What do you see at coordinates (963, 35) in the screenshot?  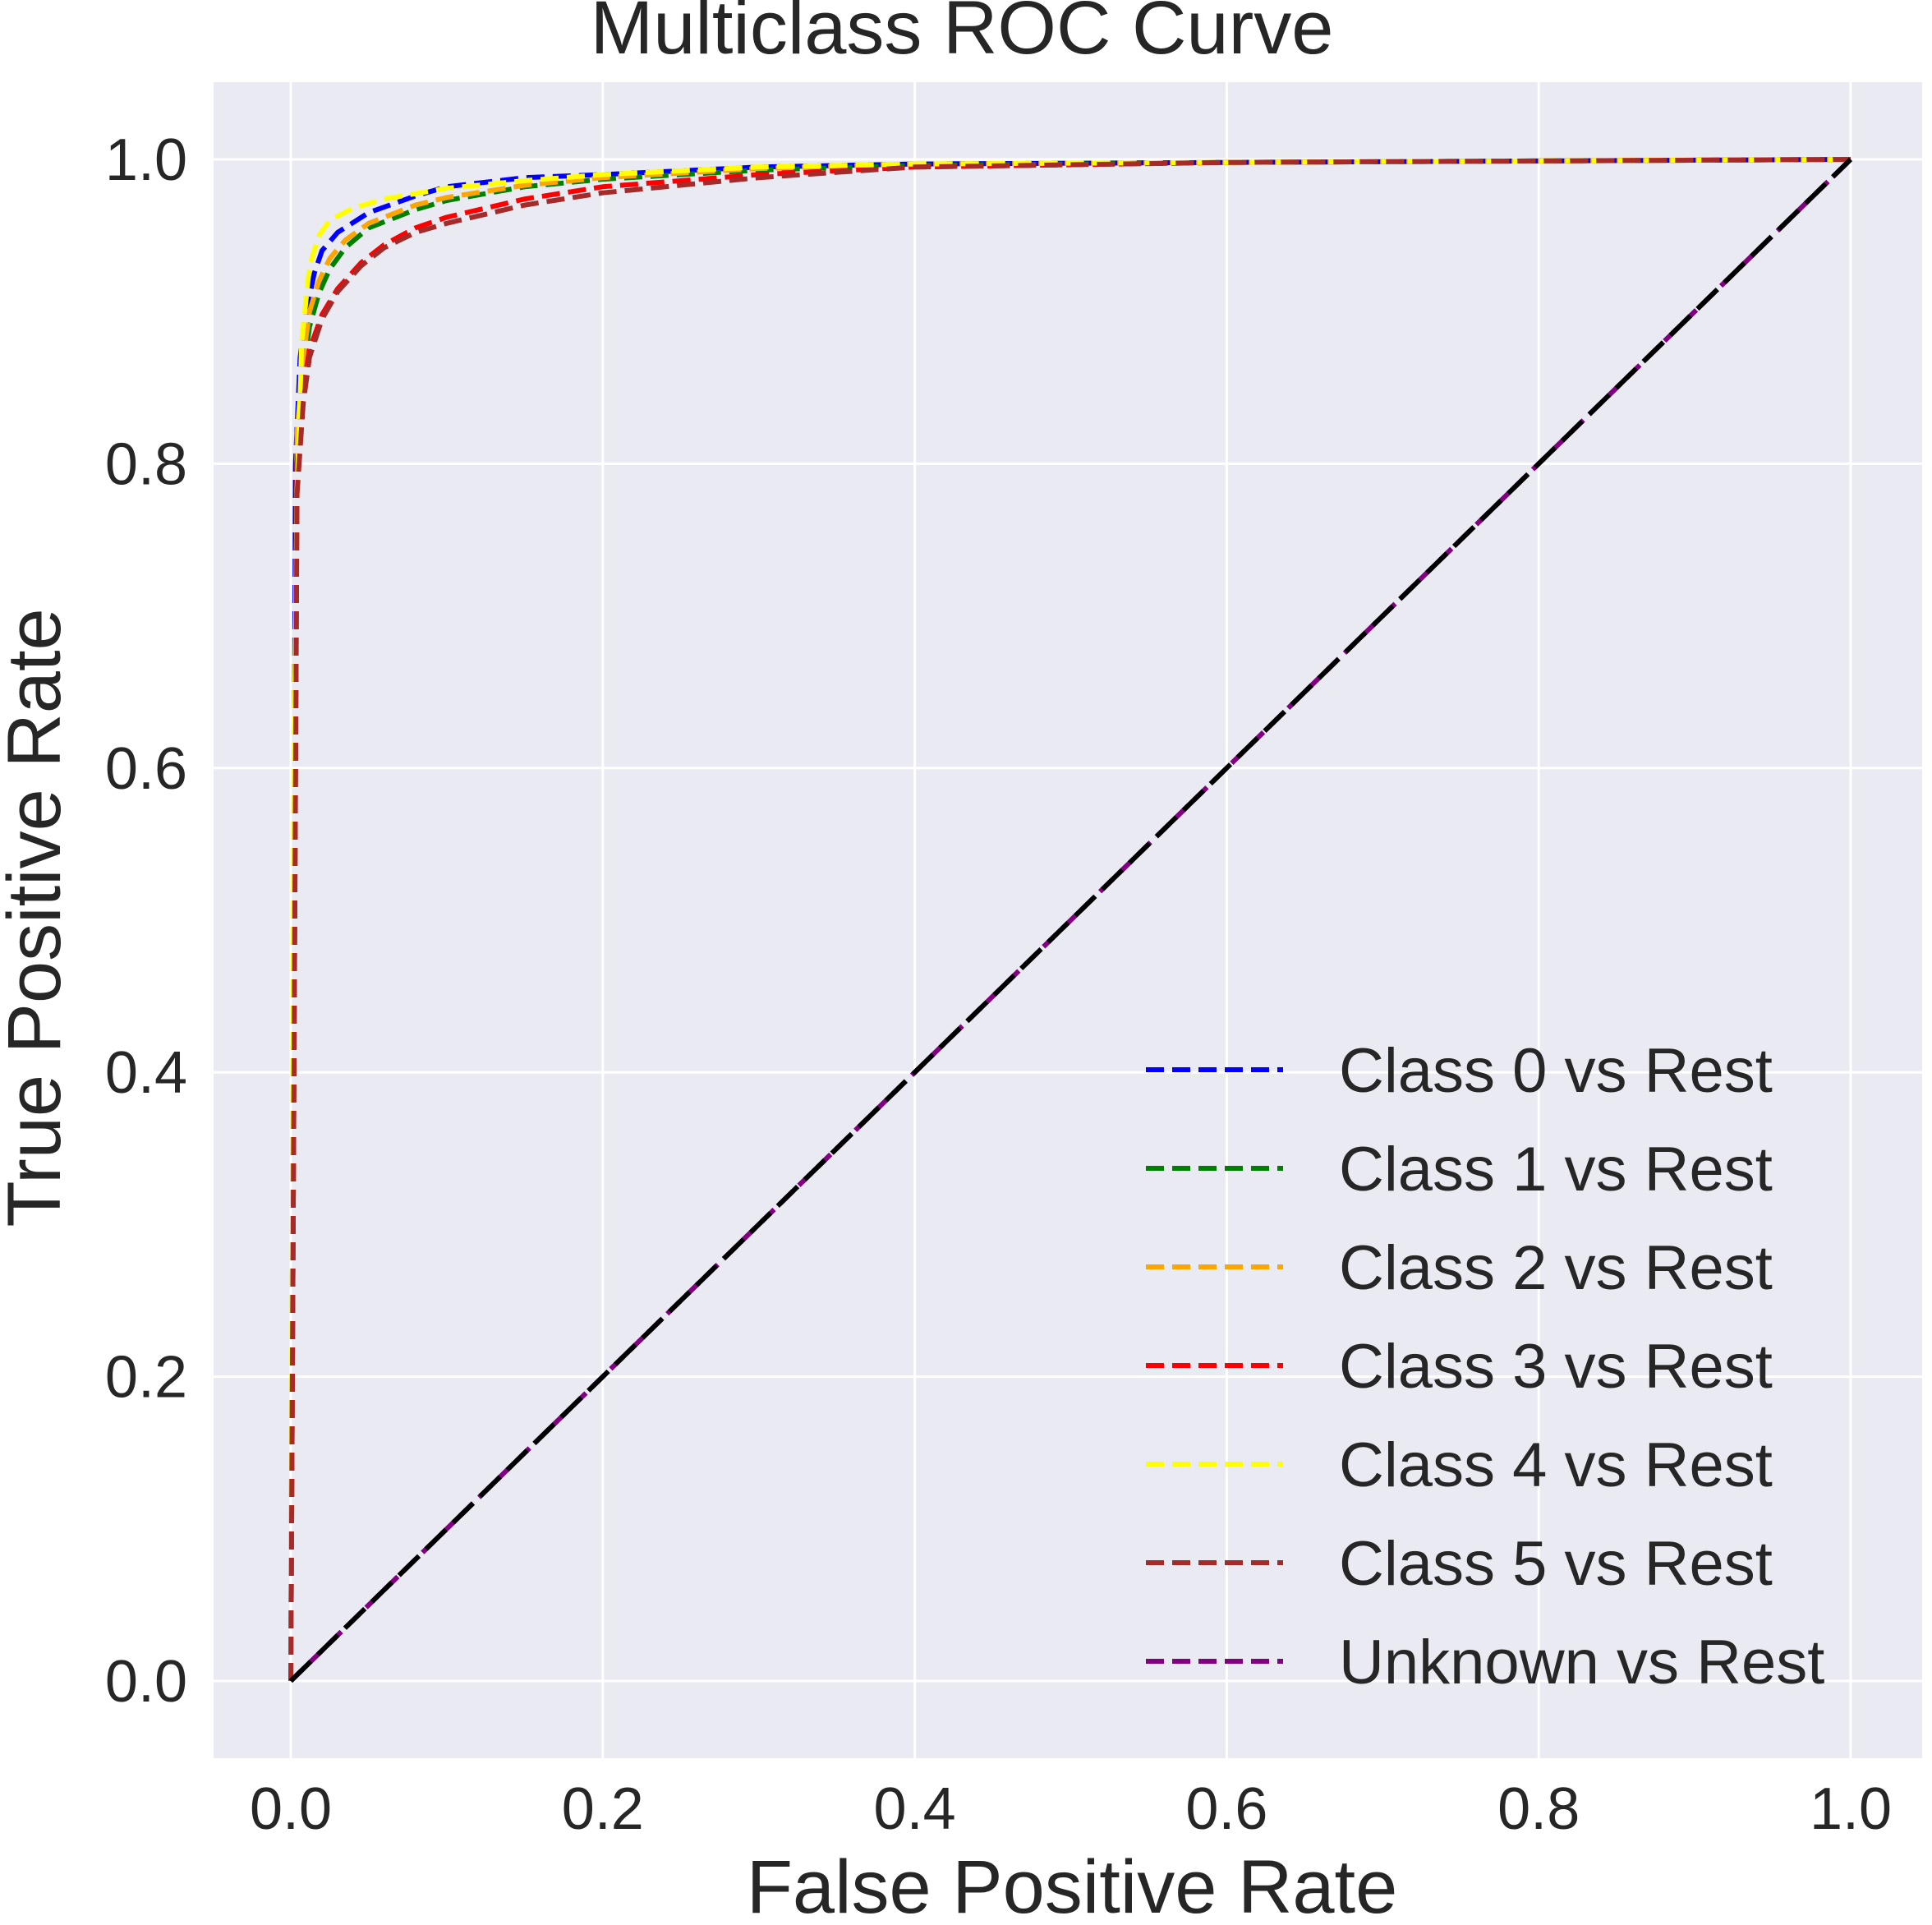 I see `chart-title: Multiclass ROC Curve` at bounding box center [963, 35].